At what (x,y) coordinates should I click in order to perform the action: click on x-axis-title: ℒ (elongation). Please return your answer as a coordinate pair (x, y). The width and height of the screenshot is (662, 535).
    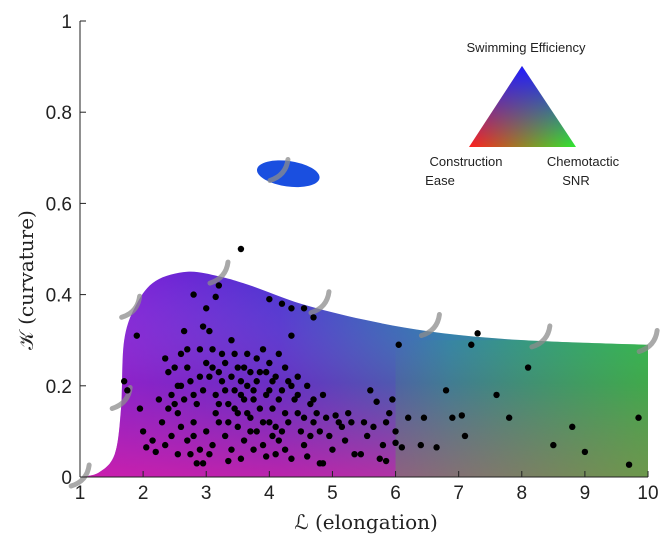
    Looking at the image, I should click on (366, 522).